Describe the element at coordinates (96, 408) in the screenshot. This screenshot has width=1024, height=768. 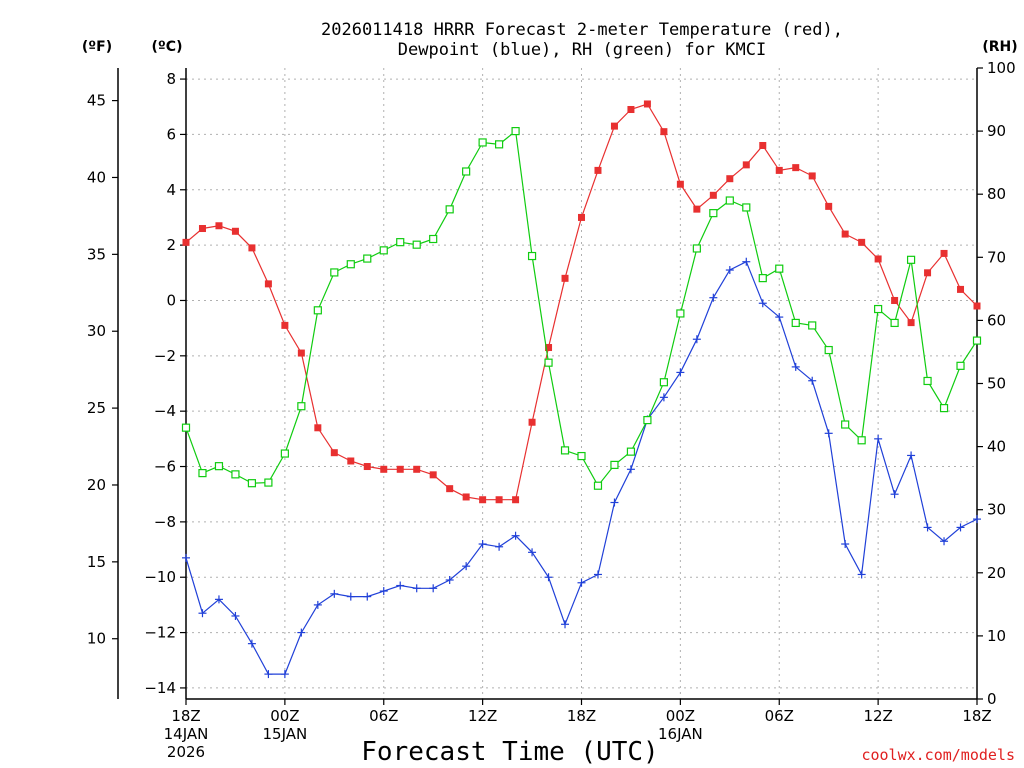
I see `fahrenheit-tick-label: 25` at that location.